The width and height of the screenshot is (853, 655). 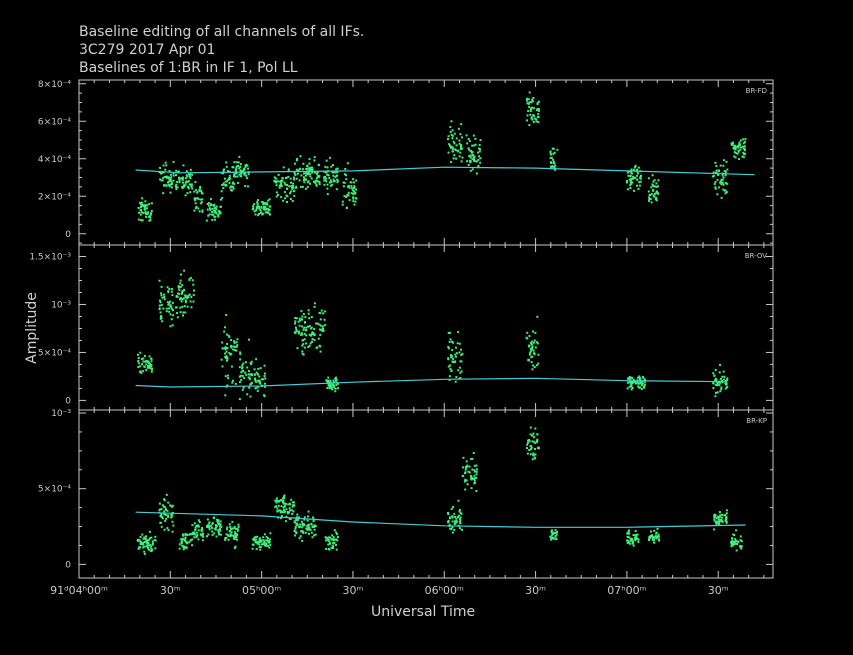 I want to click on x-tick-label: 30ᵐ, so click(x=718, y=590).